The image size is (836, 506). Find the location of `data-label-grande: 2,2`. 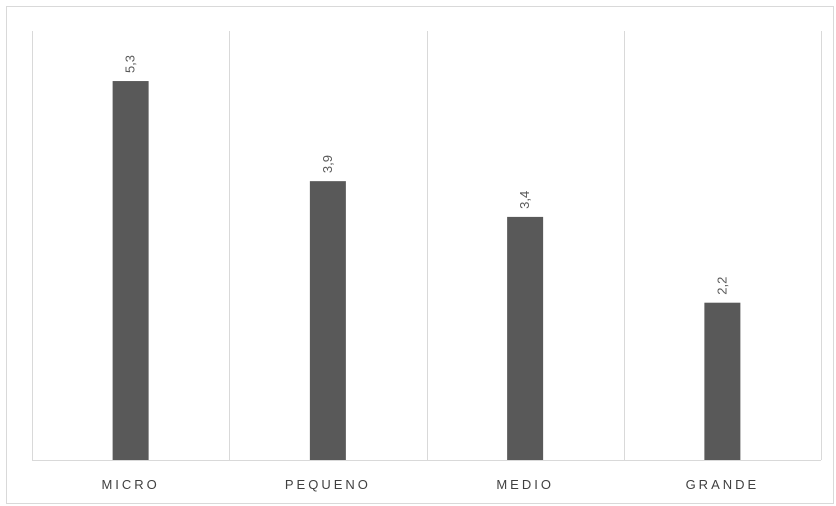

data-label-grande: 2,2 is located at coordinates (721, 286).